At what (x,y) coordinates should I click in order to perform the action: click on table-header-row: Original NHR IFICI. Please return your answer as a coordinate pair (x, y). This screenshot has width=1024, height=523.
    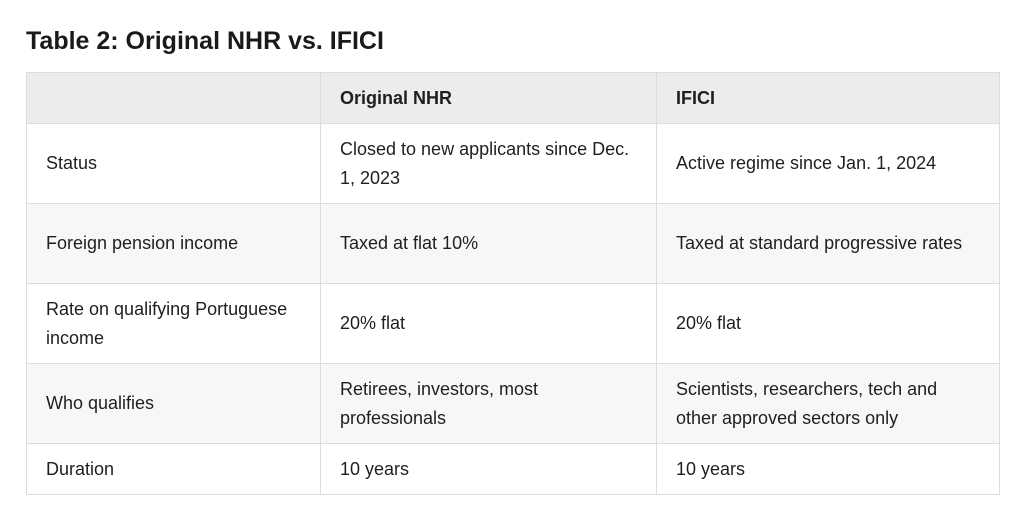
    Looking at the image, I should click on (513, 98).